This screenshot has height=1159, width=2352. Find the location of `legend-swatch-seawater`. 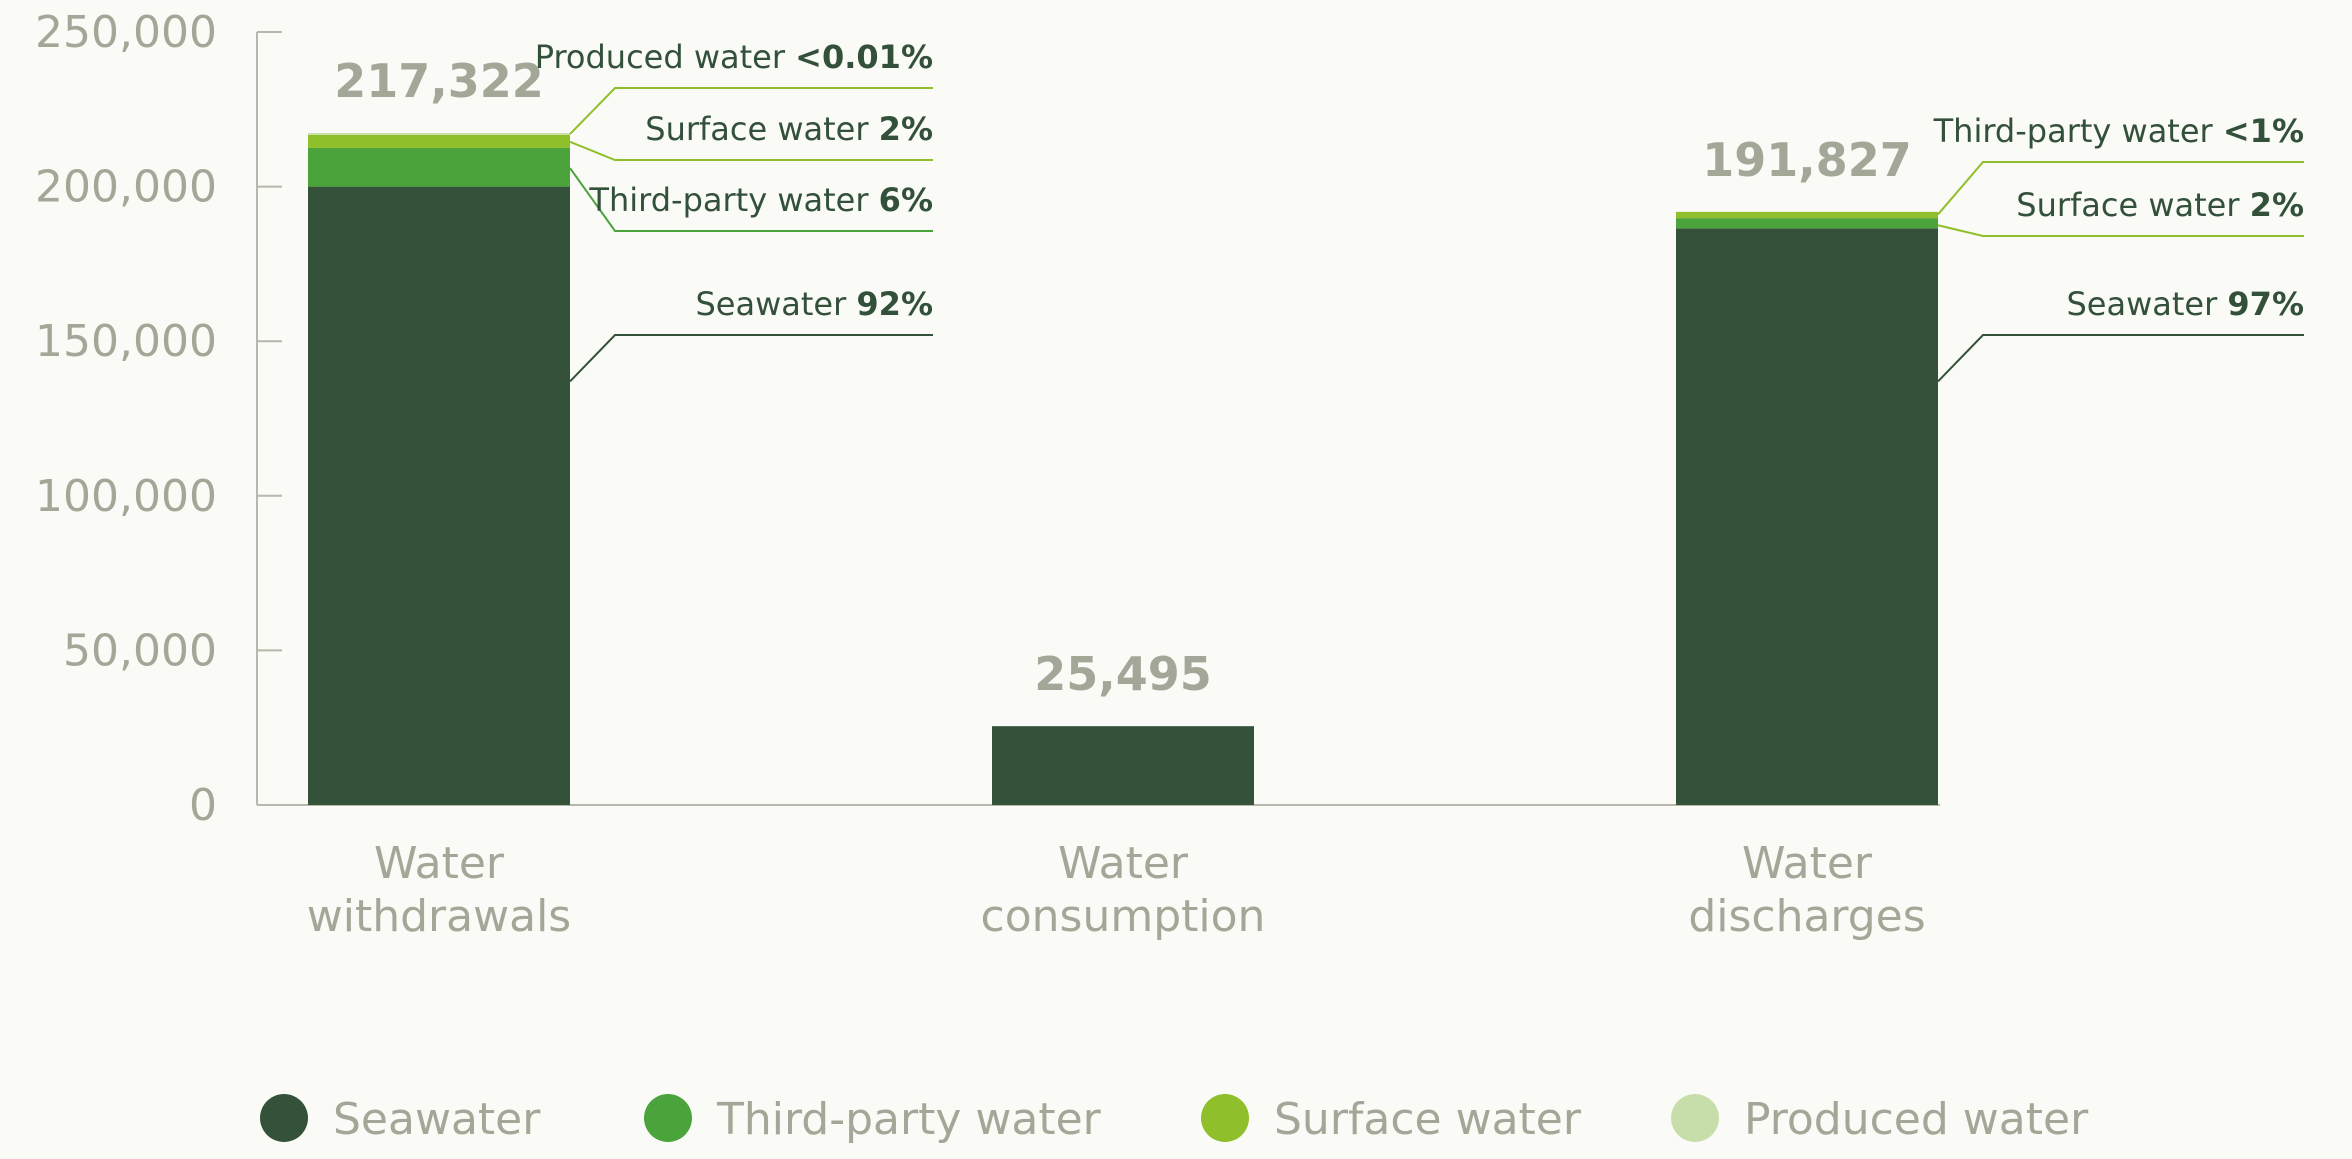

legend-swatch-seawater is located at coordinates (284, 1118).